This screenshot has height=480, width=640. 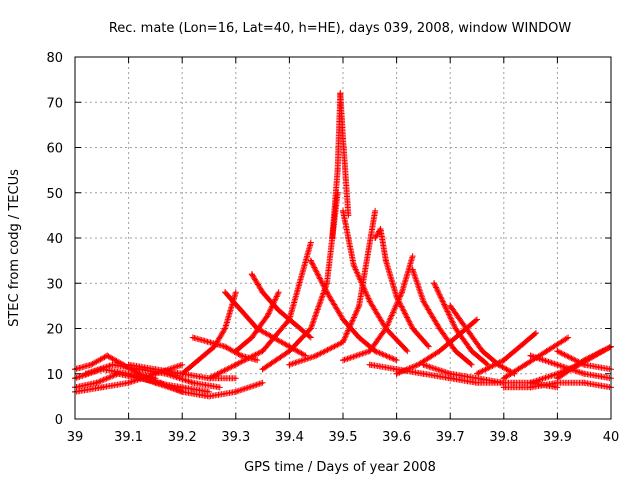 I want to click on y-tick-label: 50, so click(x=54, y=194).